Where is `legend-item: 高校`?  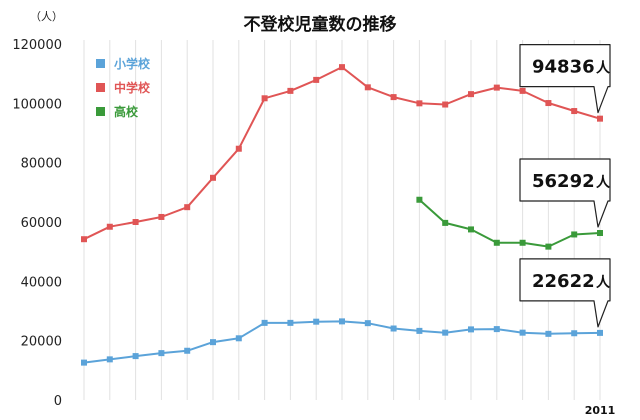 legend-item: 高校 is located at coordinates (117, 111).